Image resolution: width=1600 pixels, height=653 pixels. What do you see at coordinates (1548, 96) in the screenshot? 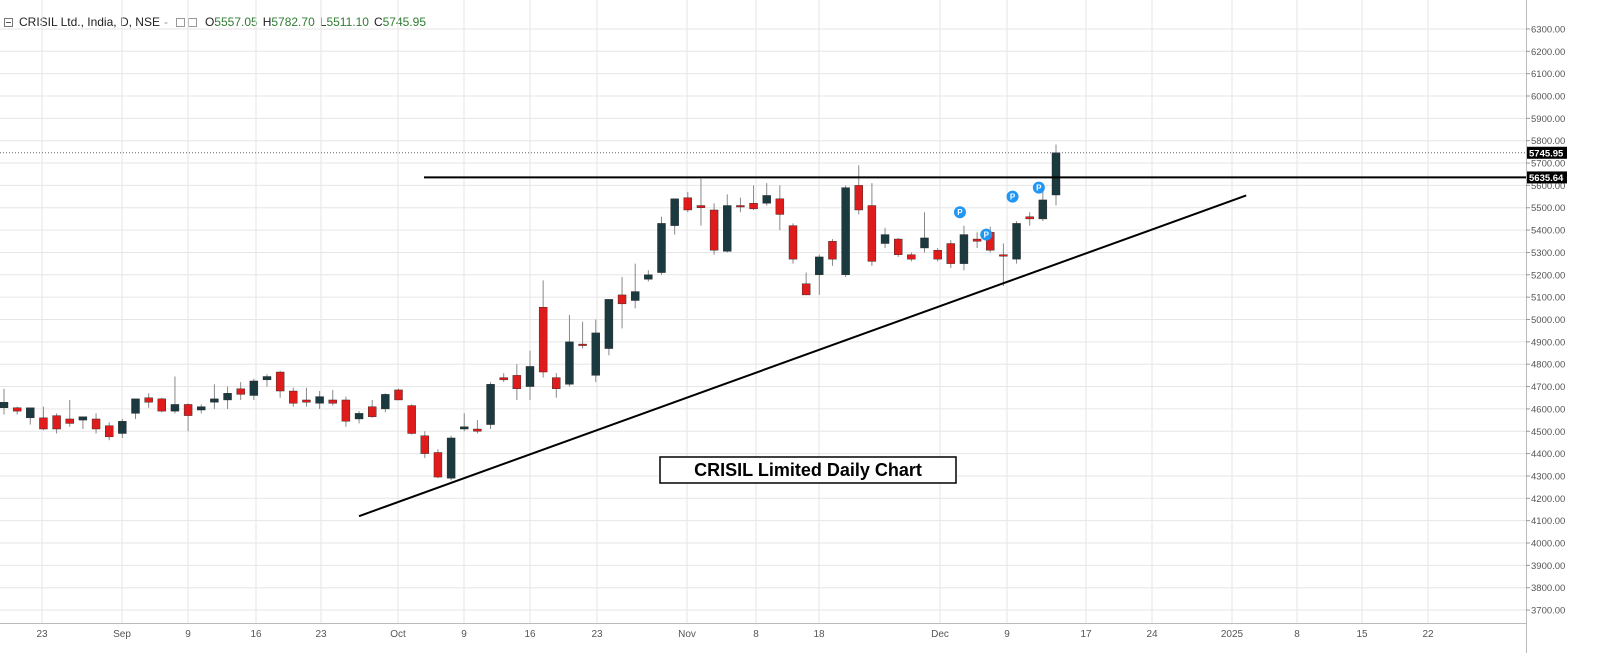
I see `y-tick-label: 6000.00` at bounding box center [1548, 96].